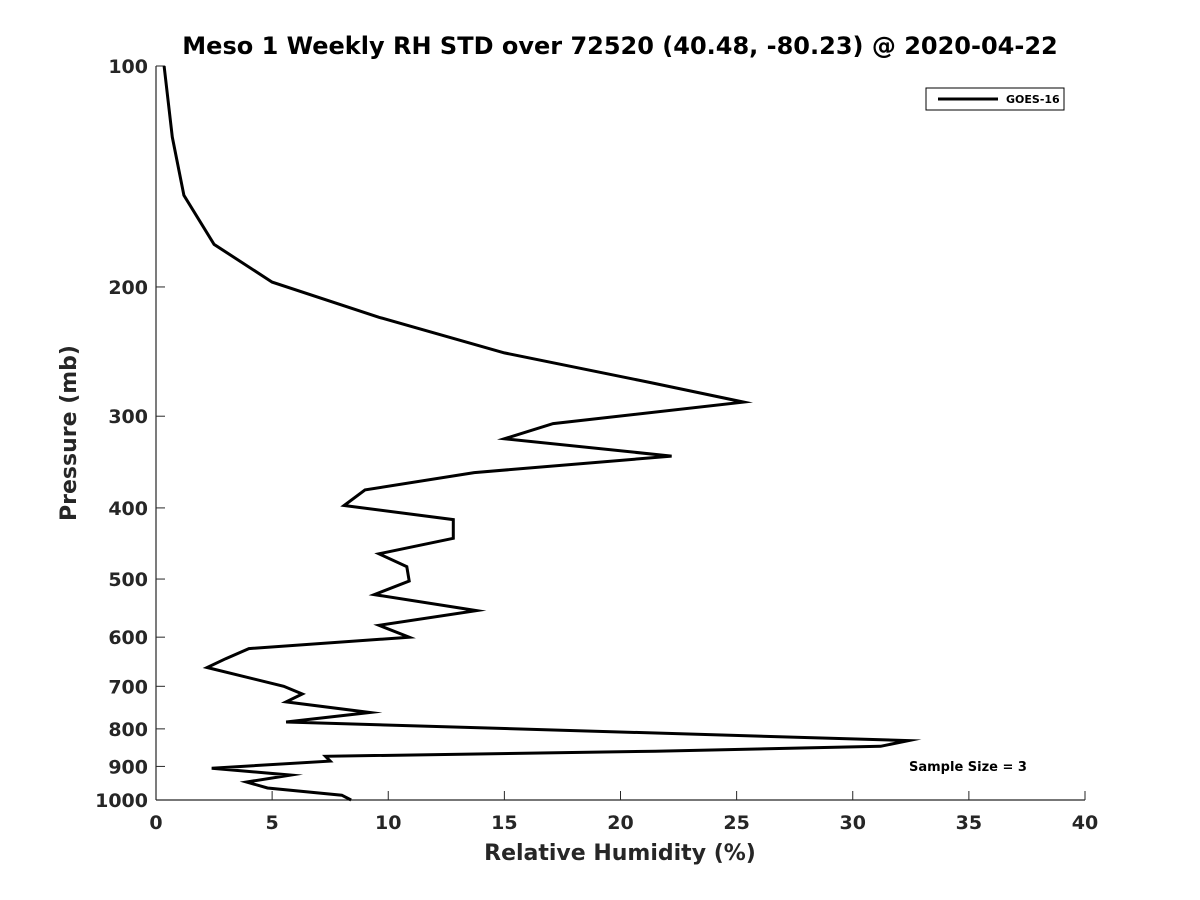  What do you see at coordinates (995, 99) in the screenshot?
I see `legend: GOES-16` at bounding box center [995, 99].